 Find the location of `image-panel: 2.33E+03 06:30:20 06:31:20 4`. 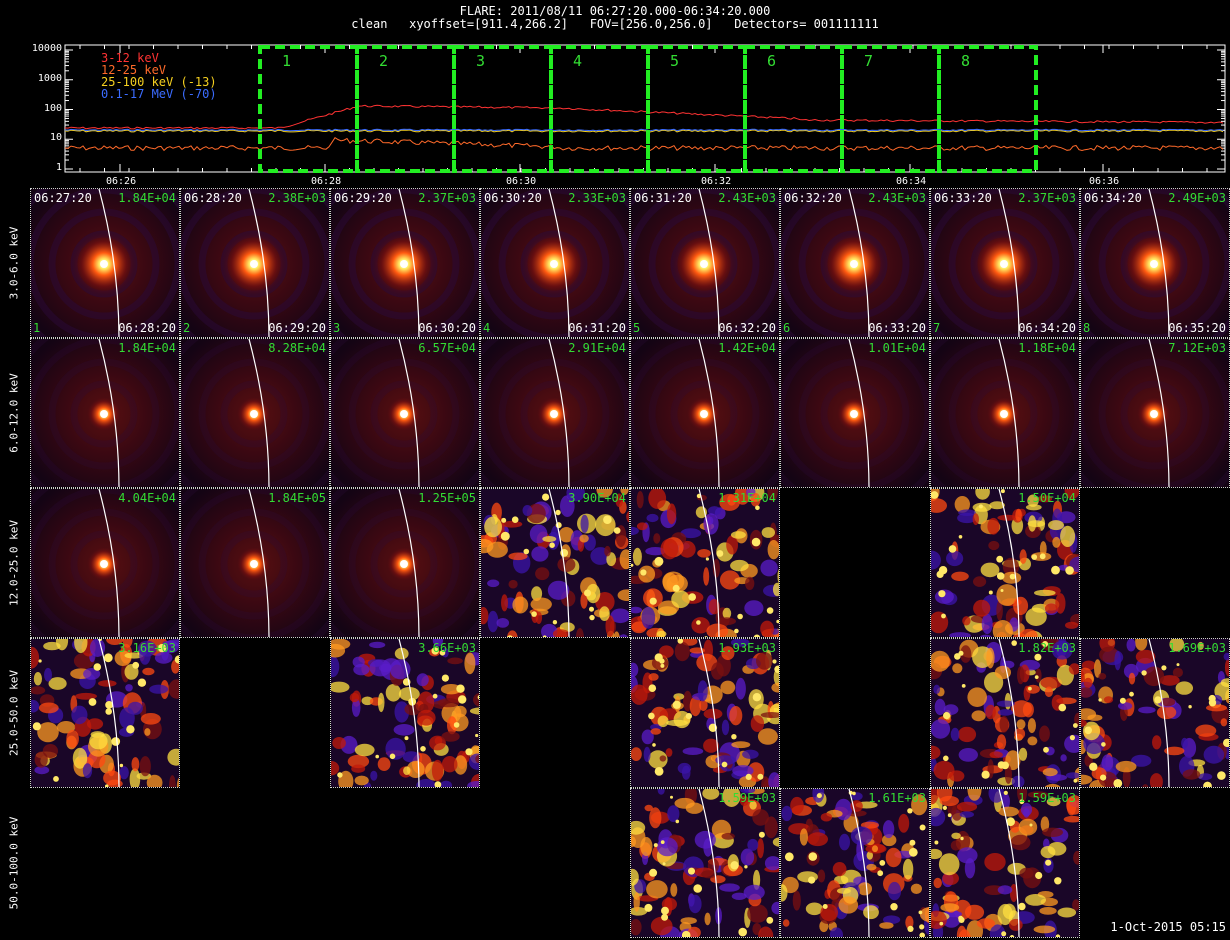

image-panel: 2.33E+03 06:30:20 06:31:20 4 is located at coordinates (555, 263).